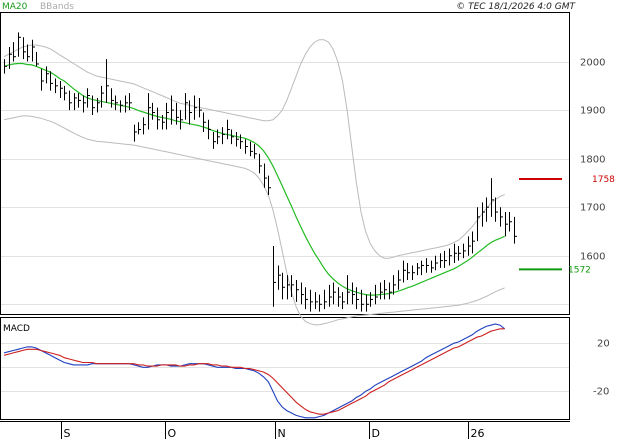 The image size is (627, 440). What do you see at coordinates (516, 7) in the screenshot?
I see `copyright-text: © TEC 18/1/2026 4:0 GMT` at bounding box center [516, 7].